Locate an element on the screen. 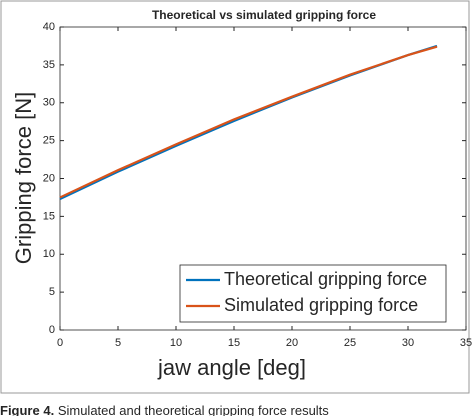 The width and height of the screenshot is (474, 416). x-axis-label: jaw angle [deg] is located at coordinates (231, 367).